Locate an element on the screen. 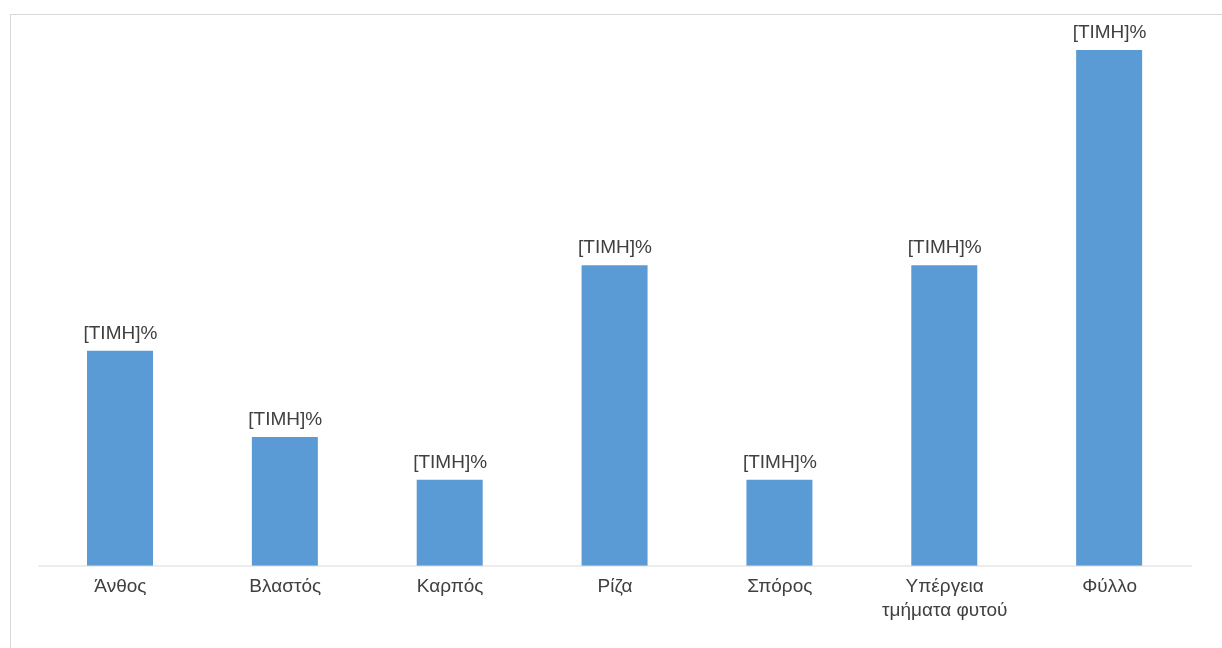 Image resolution: width=1222 pixels, height=648 pixels. x-tick-label: Άνθος is located at coordinates (120, 585).